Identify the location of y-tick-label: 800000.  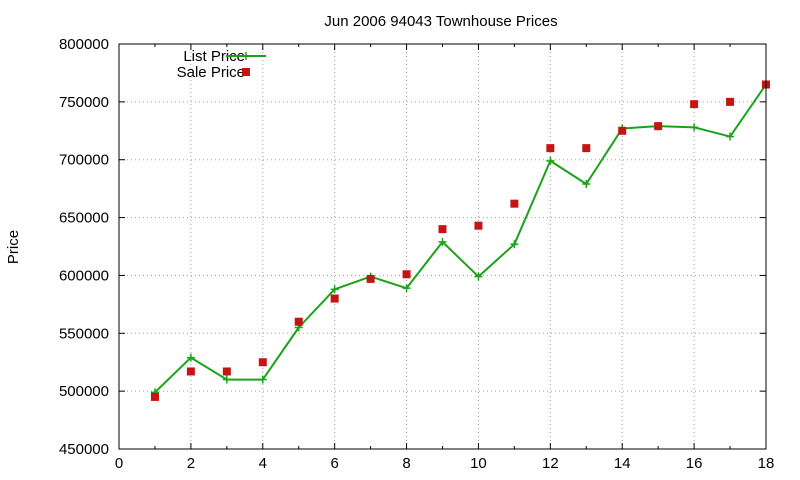
(84, 44).